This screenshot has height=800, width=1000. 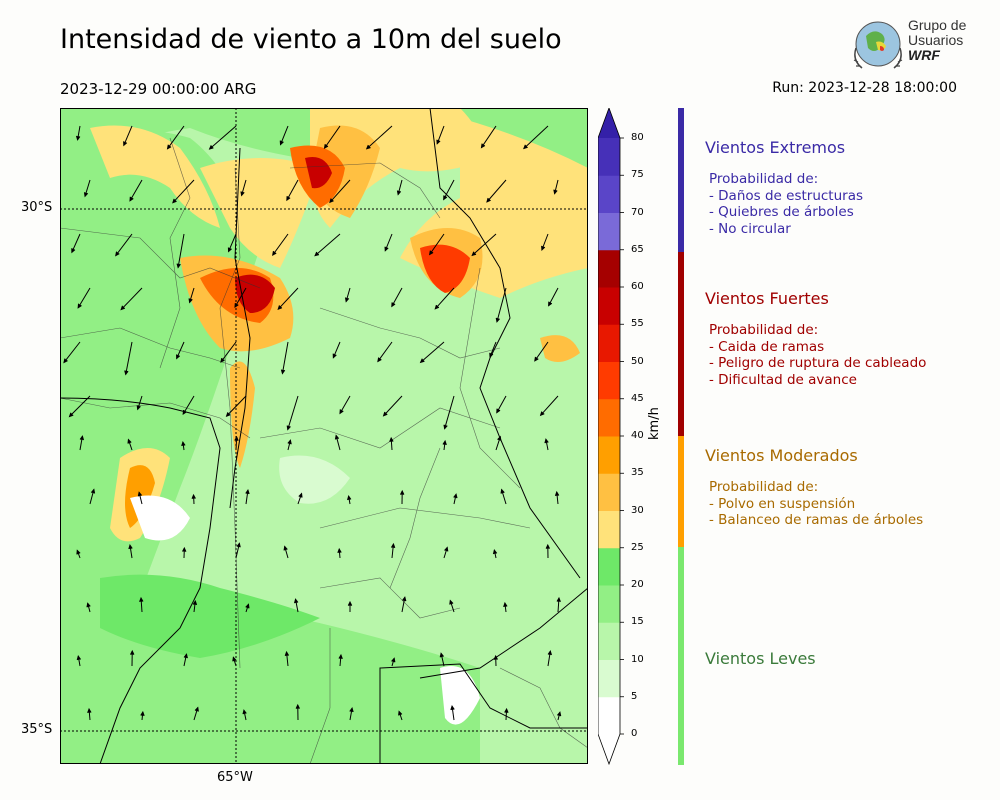 I want to click on lat-label-30s: 30°S, so click(x=37, y=207).